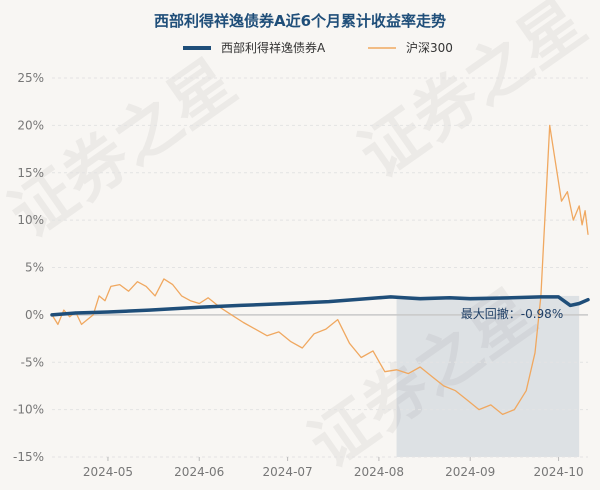  I want to click on drawdown-shade, so click(488, 376).